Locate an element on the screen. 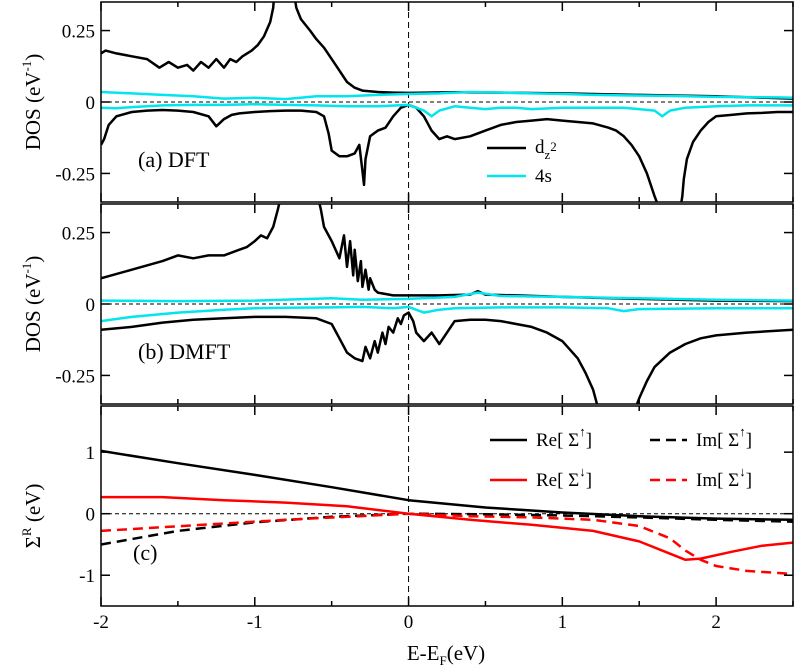 Image resolution: width=797 pixels, height=668 pixels. p1-ytick-label: -0.25 is located at coordinates (75, 376).